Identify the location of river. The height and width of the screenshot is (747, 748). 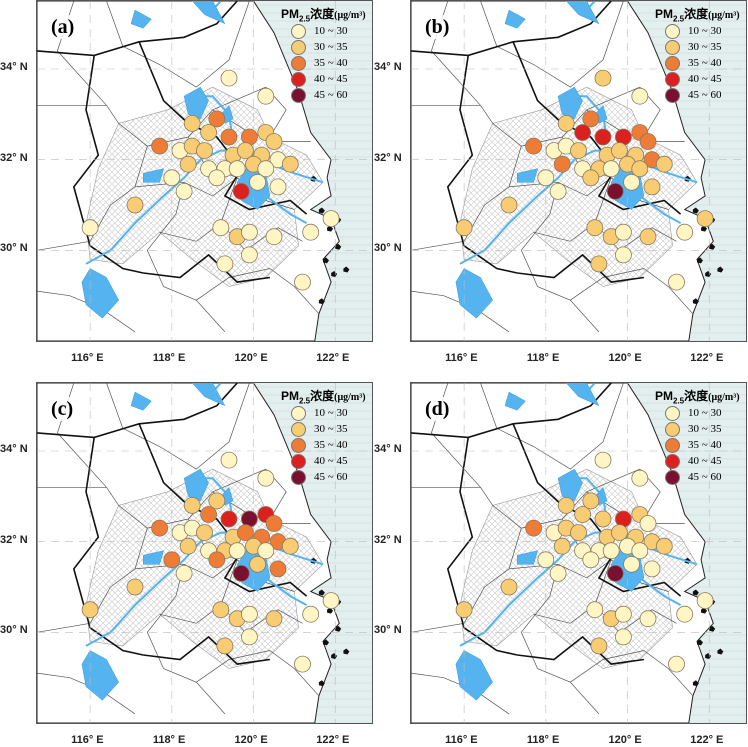
(286, 209).